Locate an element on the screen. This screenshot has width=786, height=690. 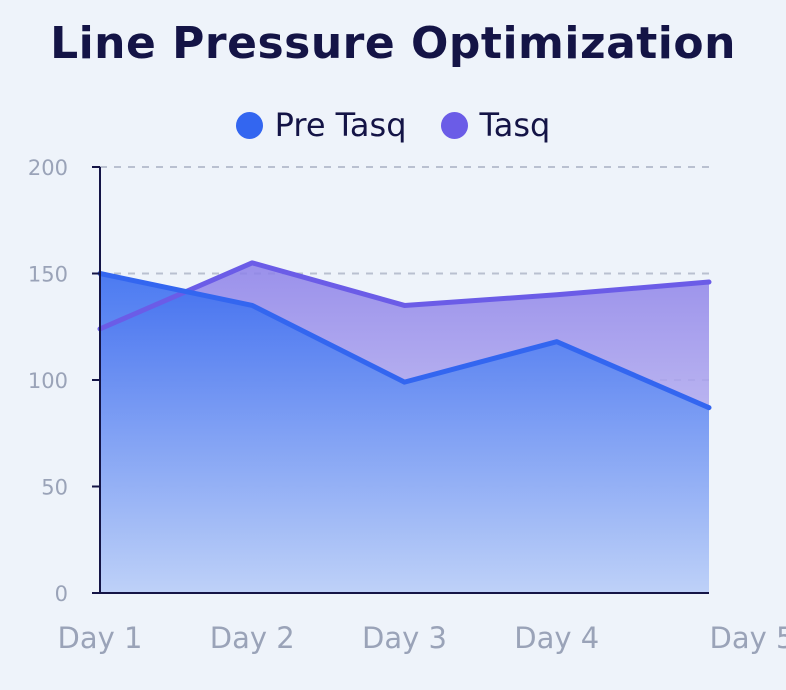
legend-item-pre-tasq: Pre Tasq is located at coordinates (321, 125).